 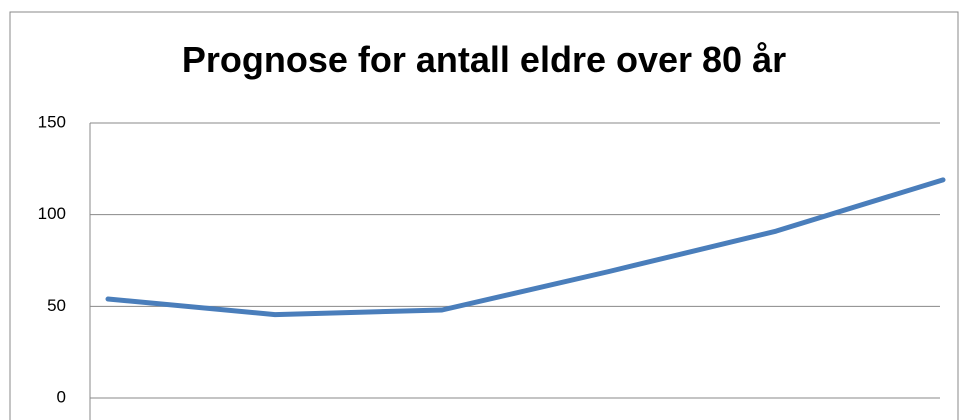 I want to click on y-tick-label: 0, so click(x=61, y=396).